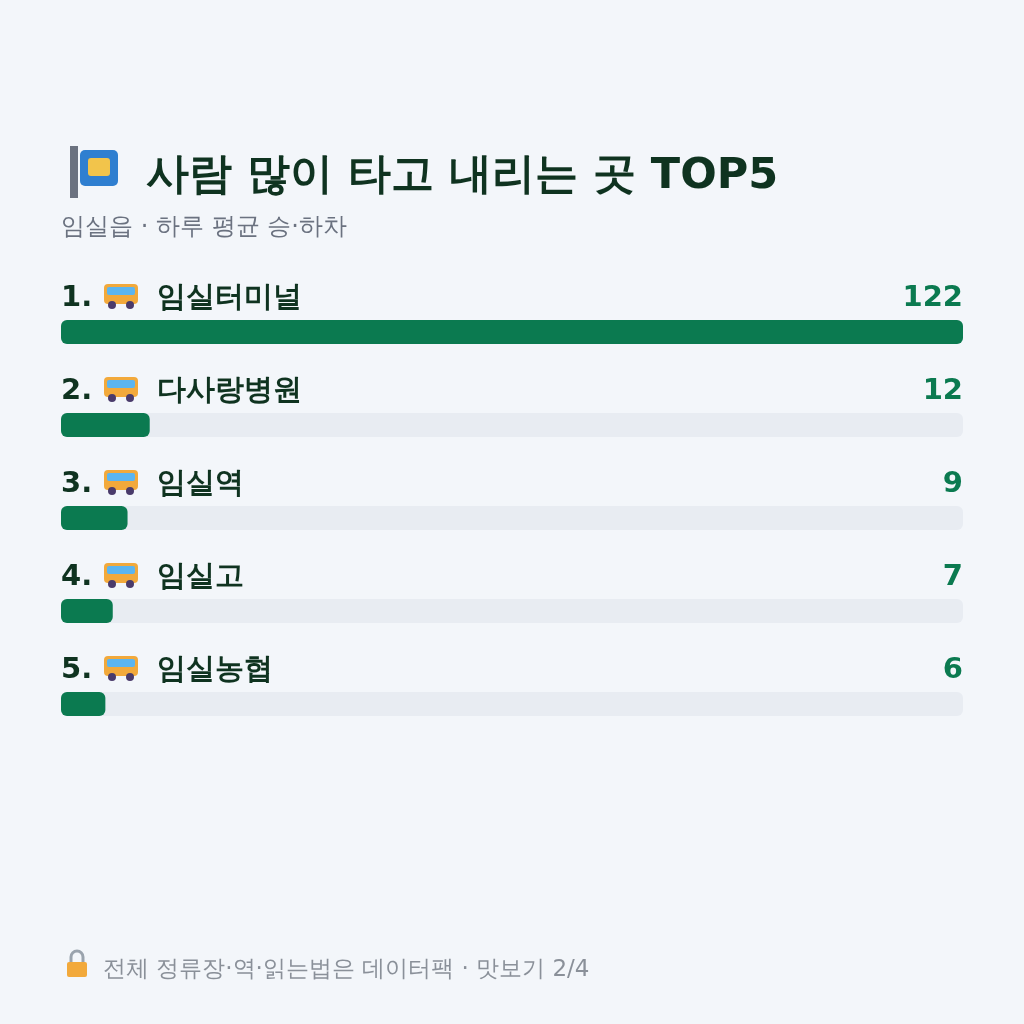 The image size is (1024, 1024). What do you see at coordinates (152, 575) in the screenshot?
I see `category-label: 4. 임실고` at bounding box center [152, 575].